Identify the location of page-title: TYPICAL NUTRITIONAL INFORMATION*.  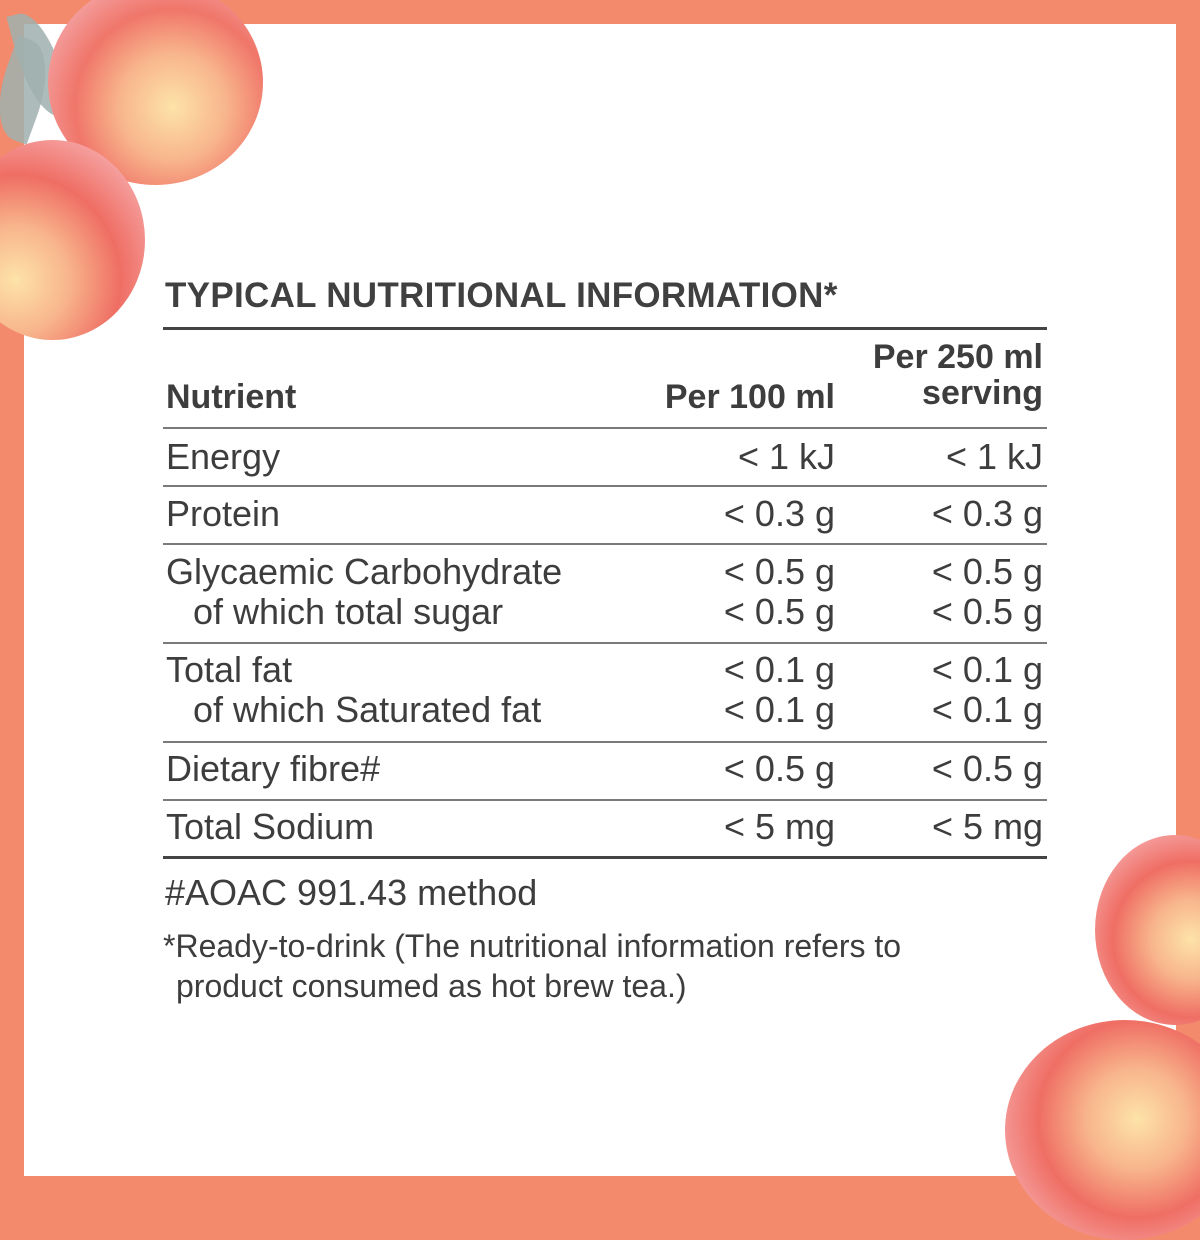
(501, 295).